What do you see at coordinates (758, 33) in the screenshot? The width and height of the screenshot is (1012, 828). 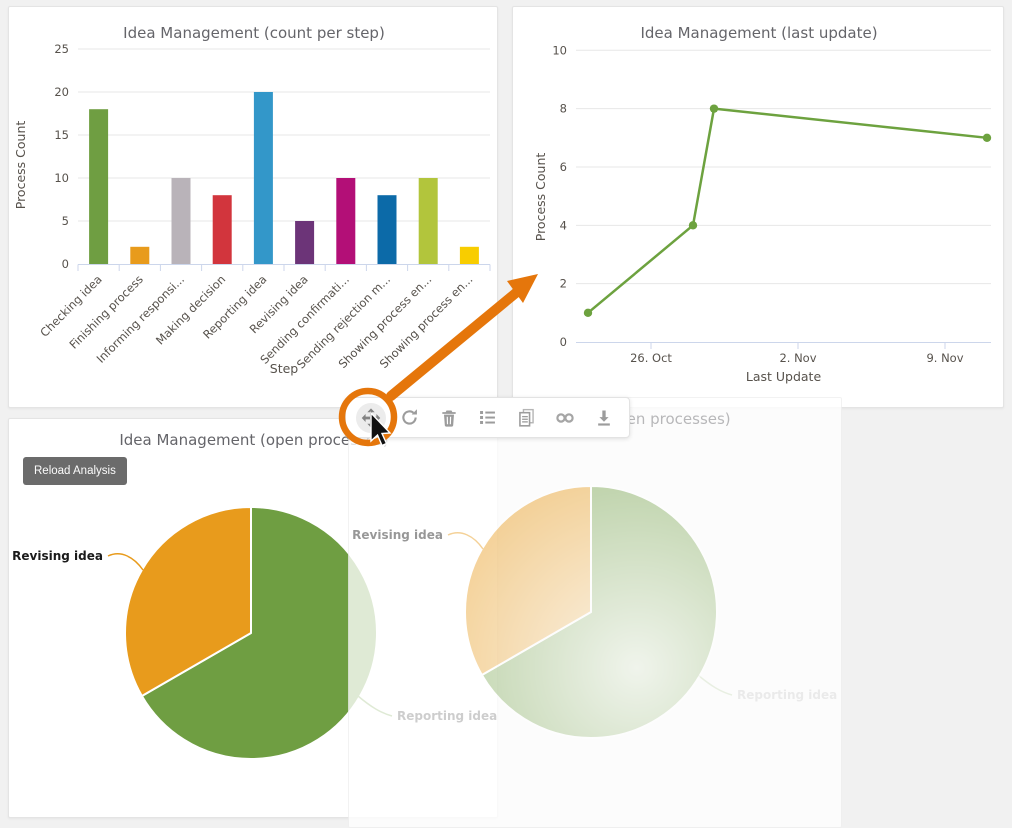 I see `line-chart-title: Idea Management (last update)` at bounding box center [758, 33].